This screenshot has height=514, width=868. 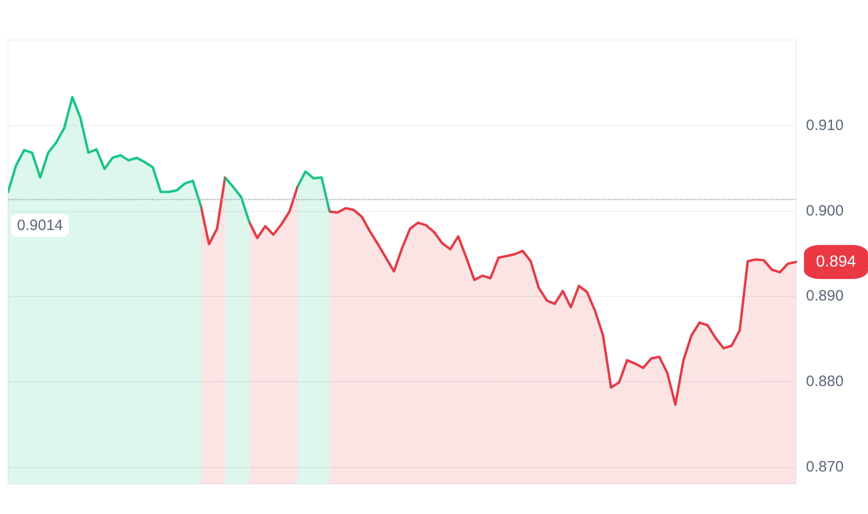 I want to click on y-tick-label: 0.880, so click(x=825, y=381).